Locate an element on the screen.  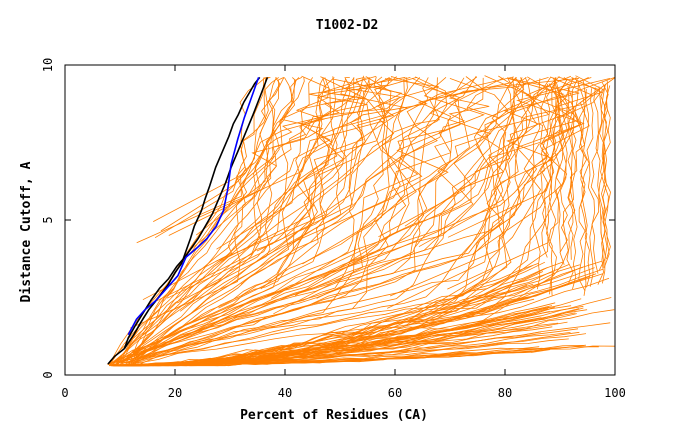
x-tick-label: 100 is located at coordinates (615, 393).